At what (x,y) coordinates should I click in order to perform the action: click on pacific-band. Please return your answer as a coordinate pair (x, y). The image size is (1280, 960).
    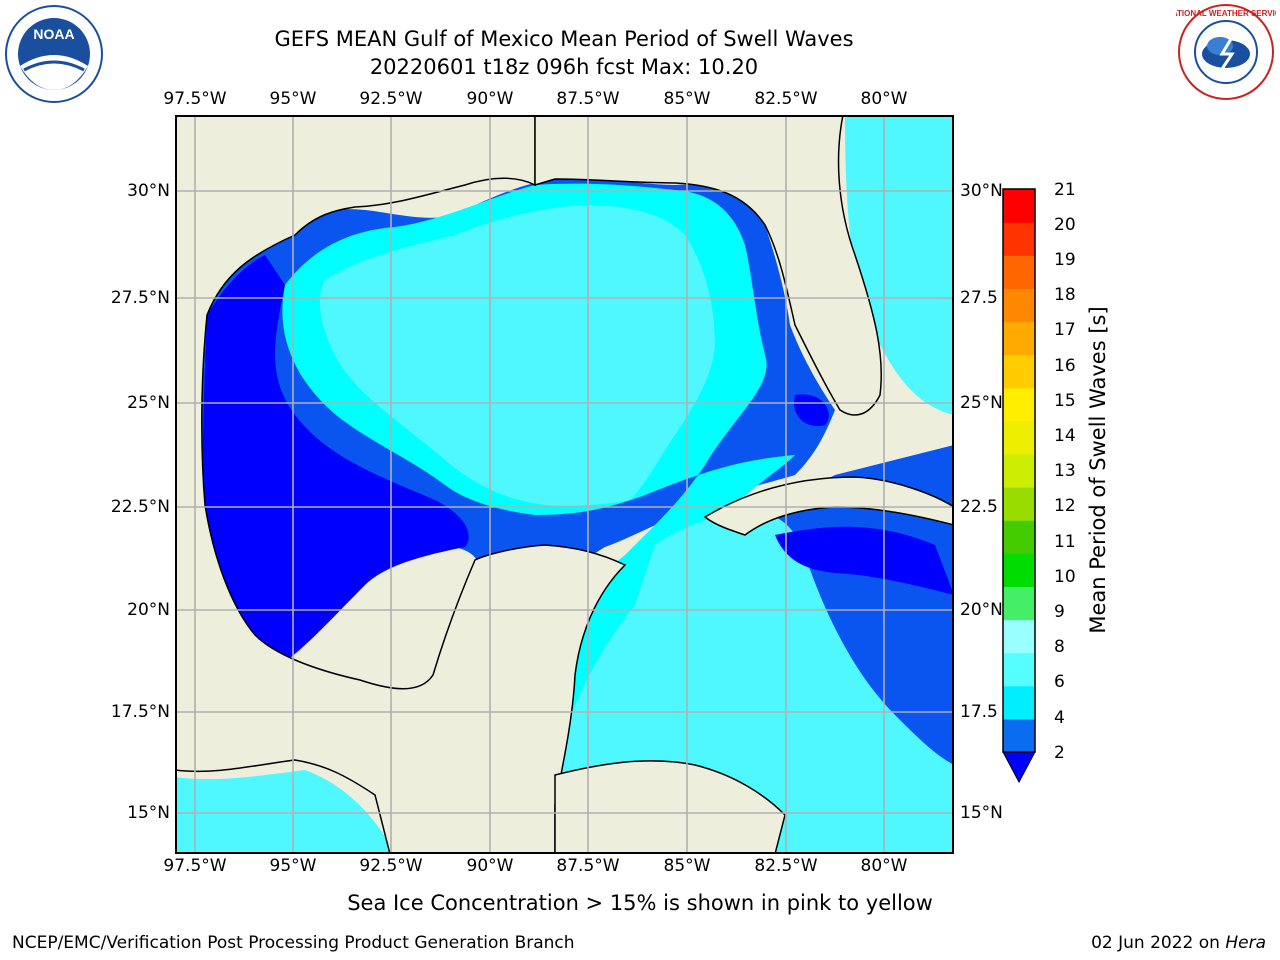
    Looking at the image, I should click on (285, 812).